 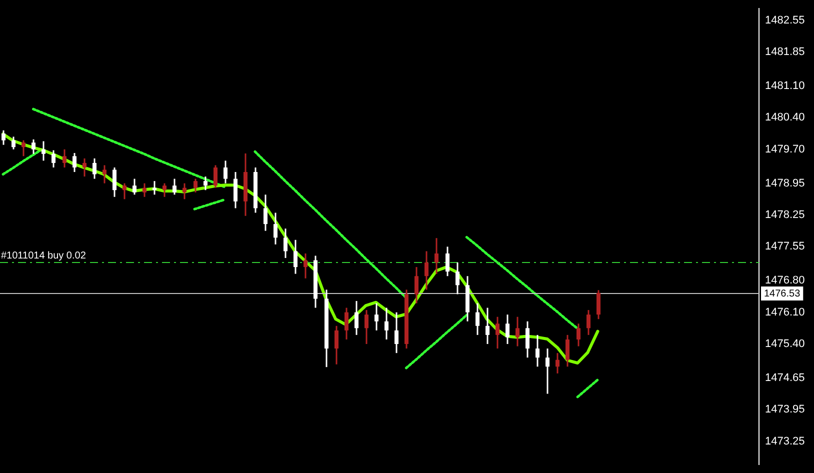 I want to click on y-tick-label: 1473.25, so click(x=785, y=441).